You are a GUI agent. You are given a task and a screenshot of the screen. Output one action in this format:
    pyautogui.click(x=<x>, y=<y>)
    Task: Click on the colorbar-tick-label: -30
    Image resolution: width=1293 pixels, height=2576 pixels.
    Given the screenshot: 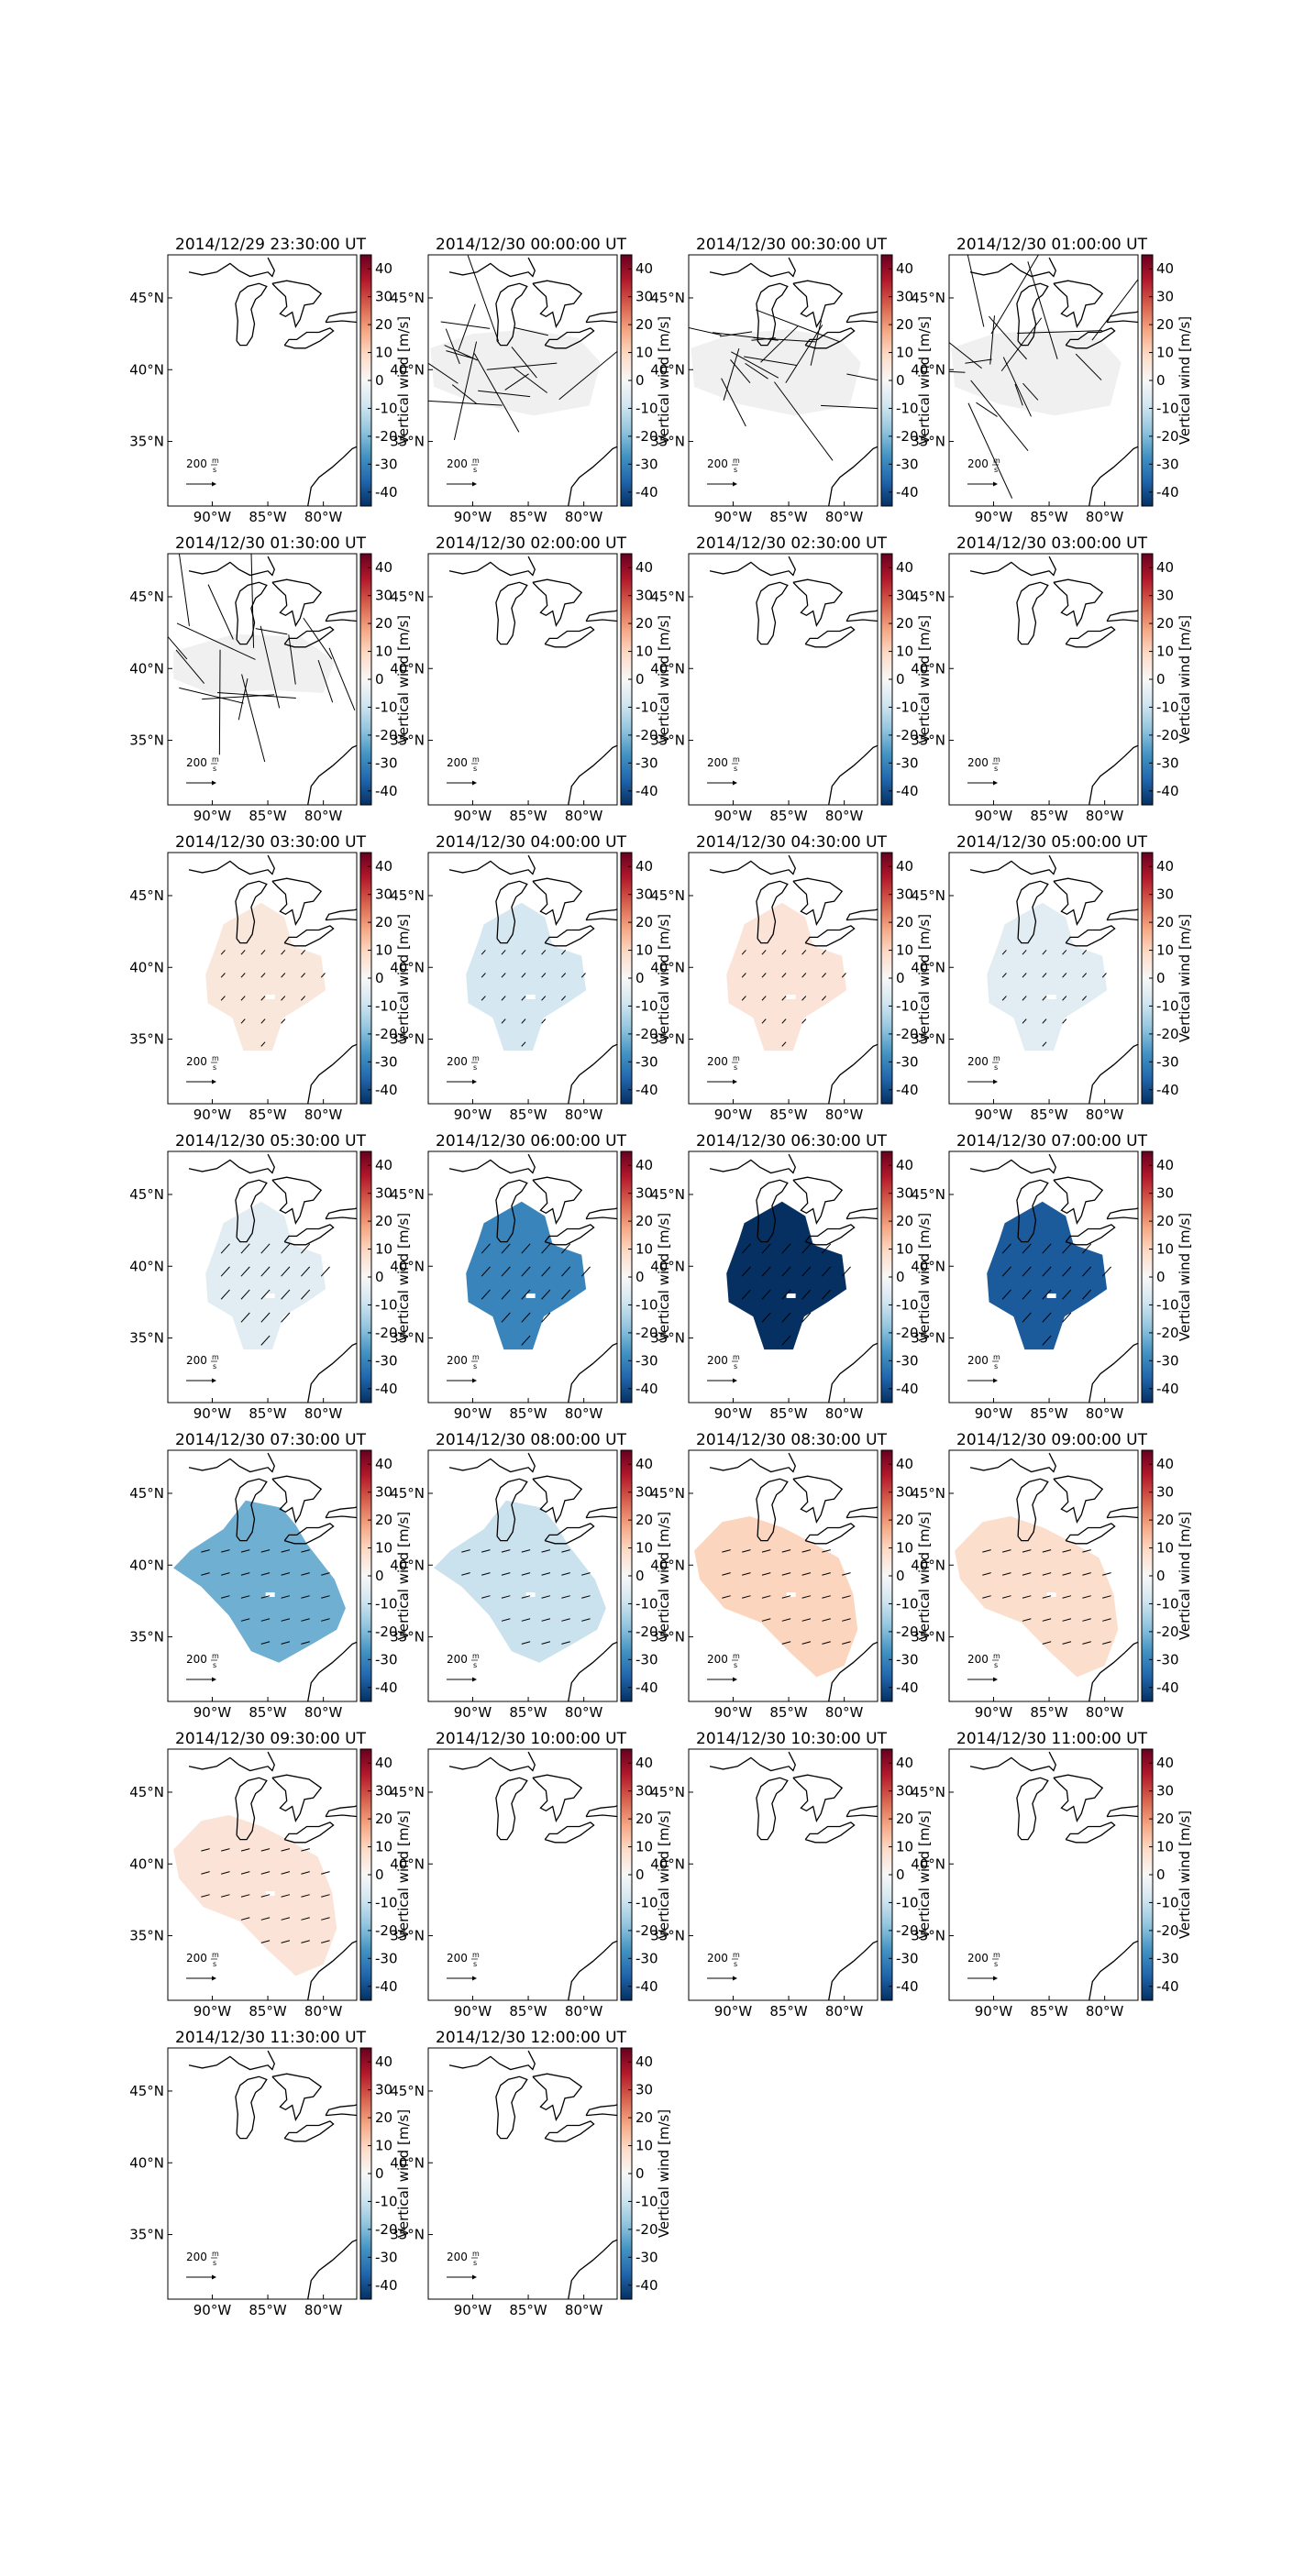 What is the action you would take?
    pyautogui.click(x=1167, y=1061)
    